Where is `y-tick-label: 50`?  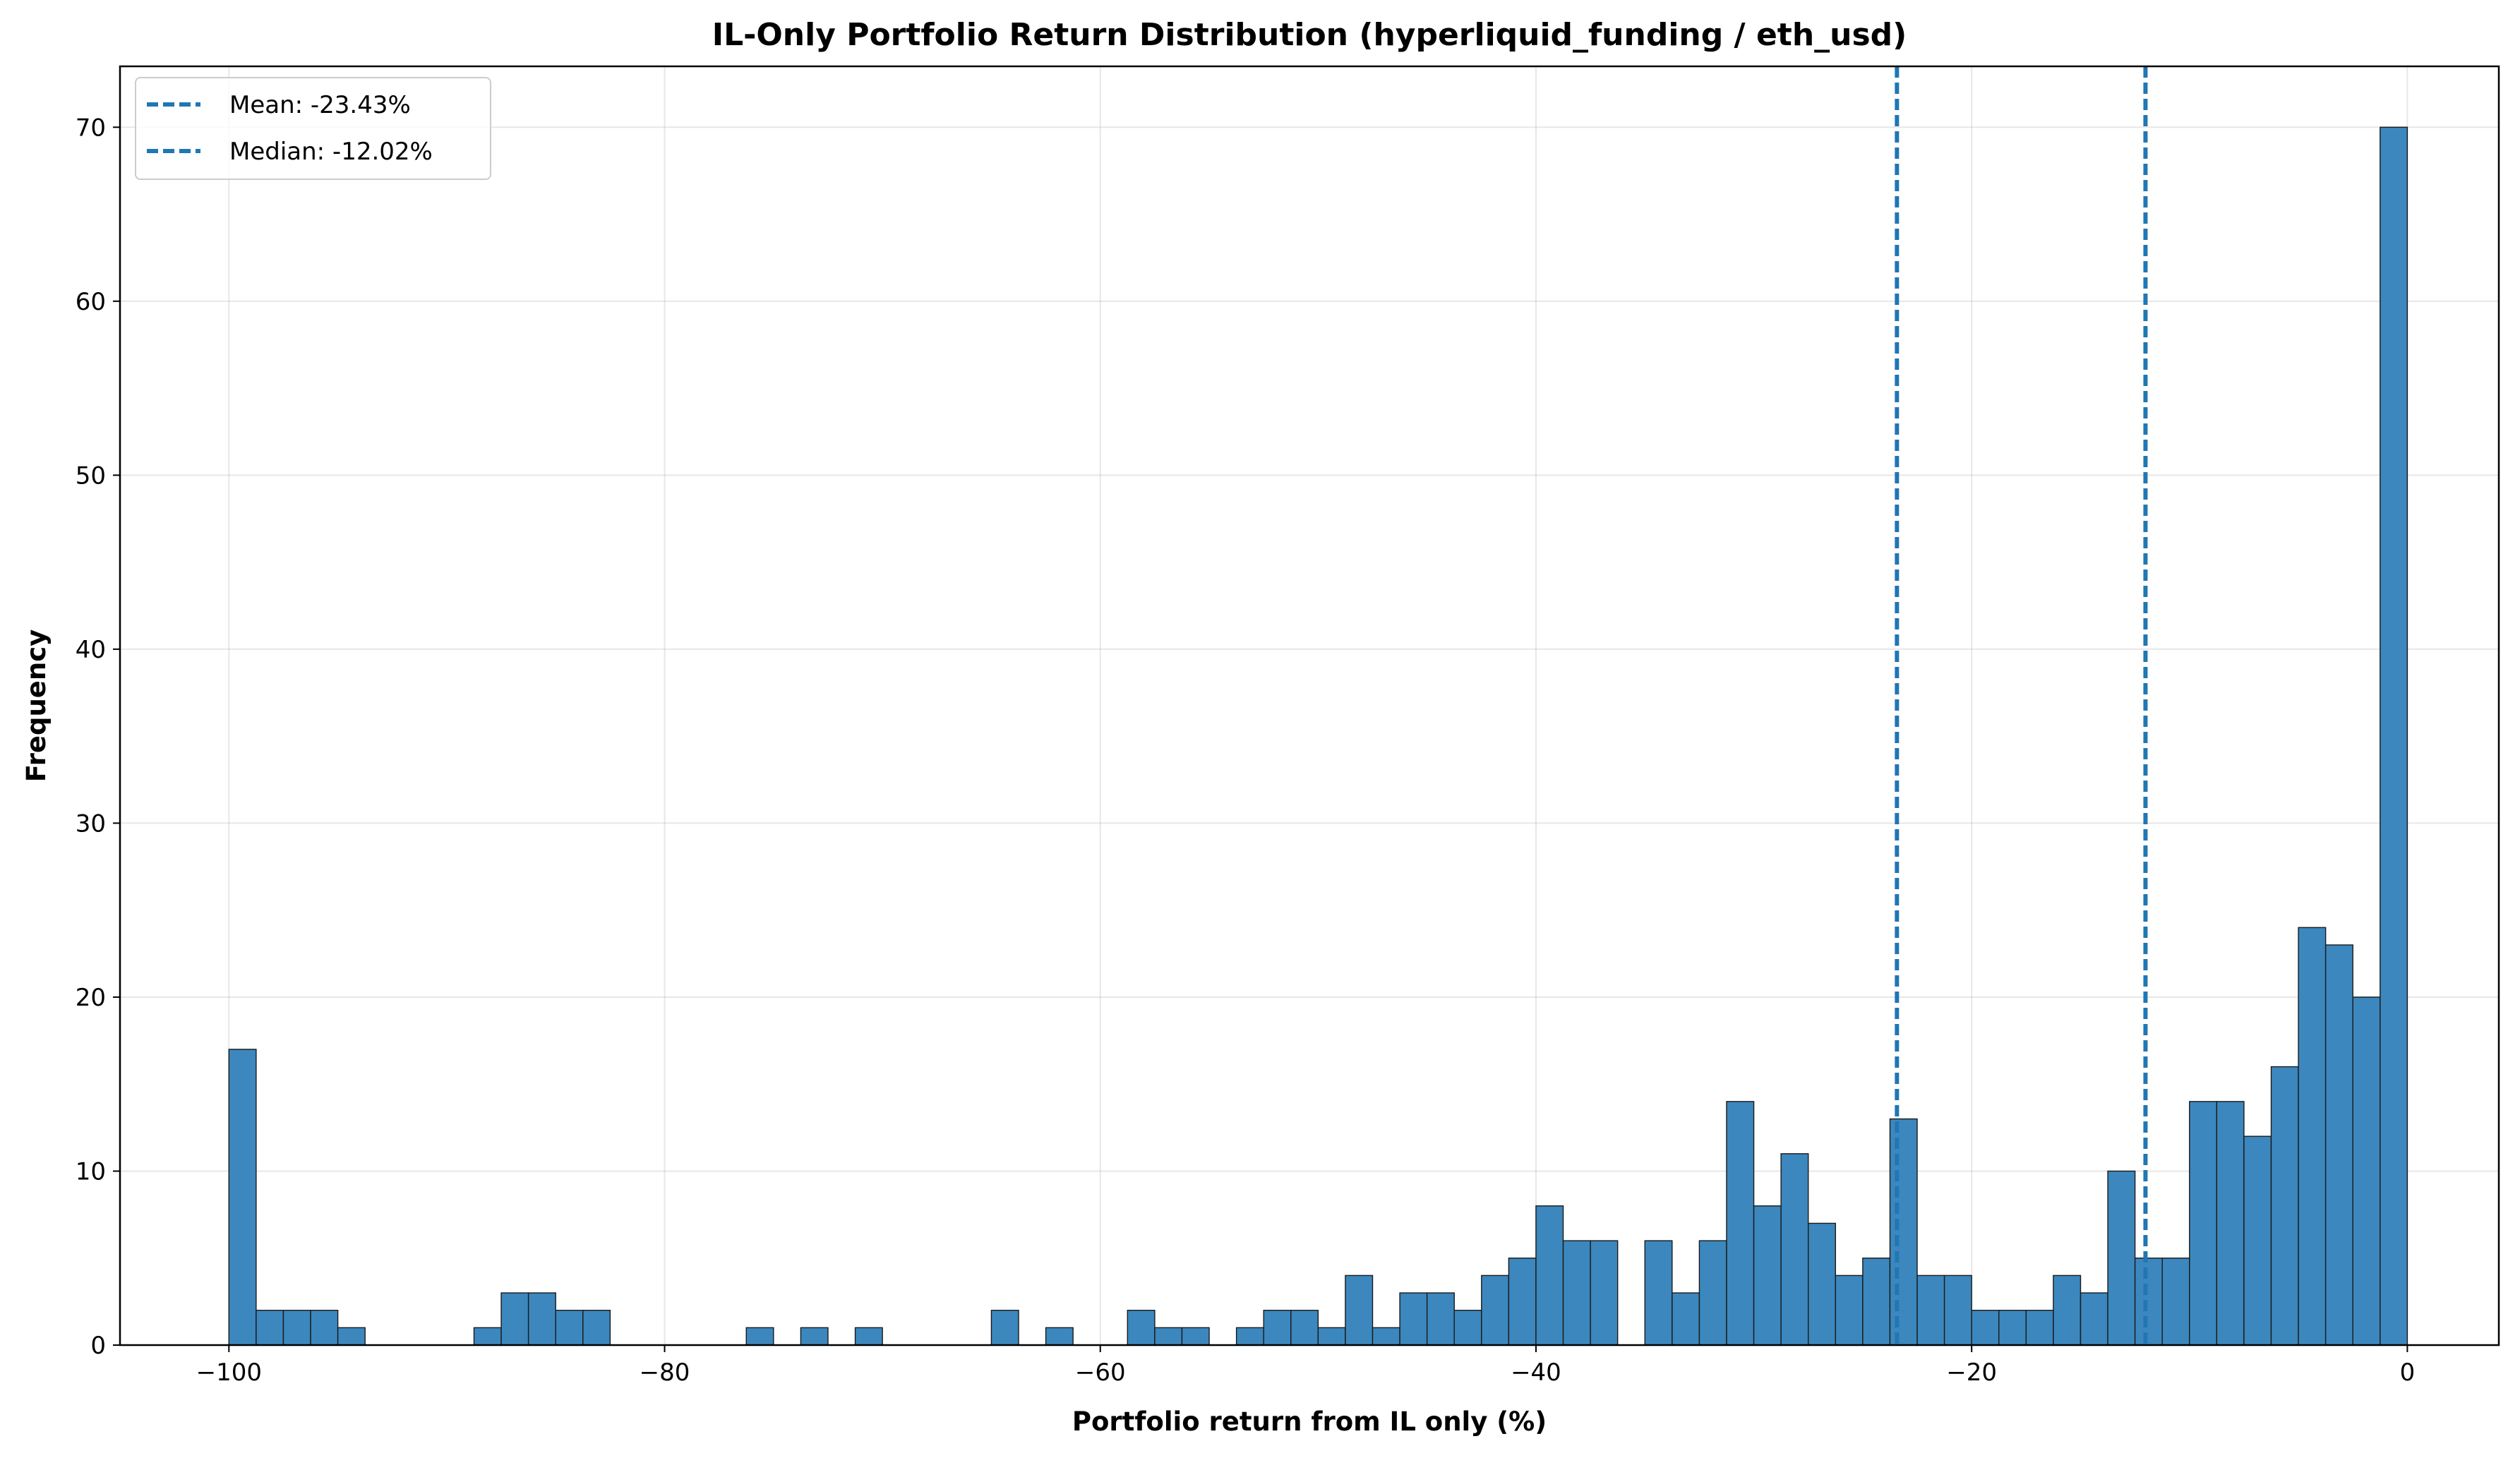
y-tick-label: 50 is located at coordinates (91, 476).